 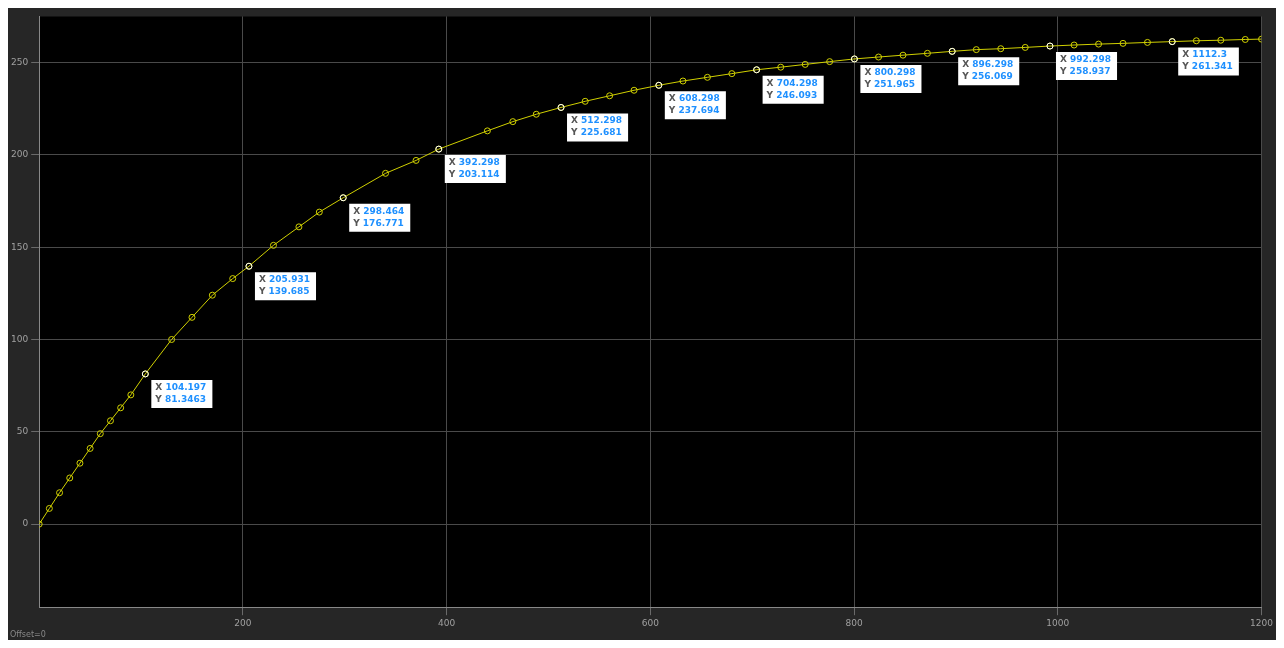 What do you see at coordinates (854, 622) in the screenshot?
I see `x-tick-label: 800` at bounding box center [854, 622].